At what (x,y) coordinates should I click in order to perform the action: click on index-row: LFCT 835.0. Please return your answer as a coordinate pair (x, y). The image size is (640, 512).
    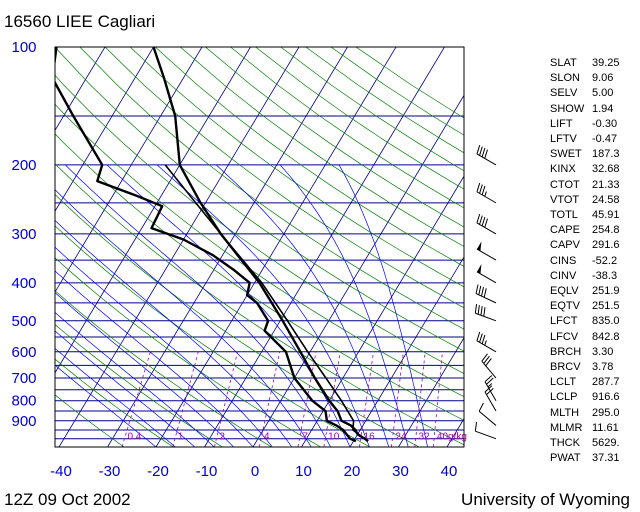
    Looking at the image, I should click on (595, 321).